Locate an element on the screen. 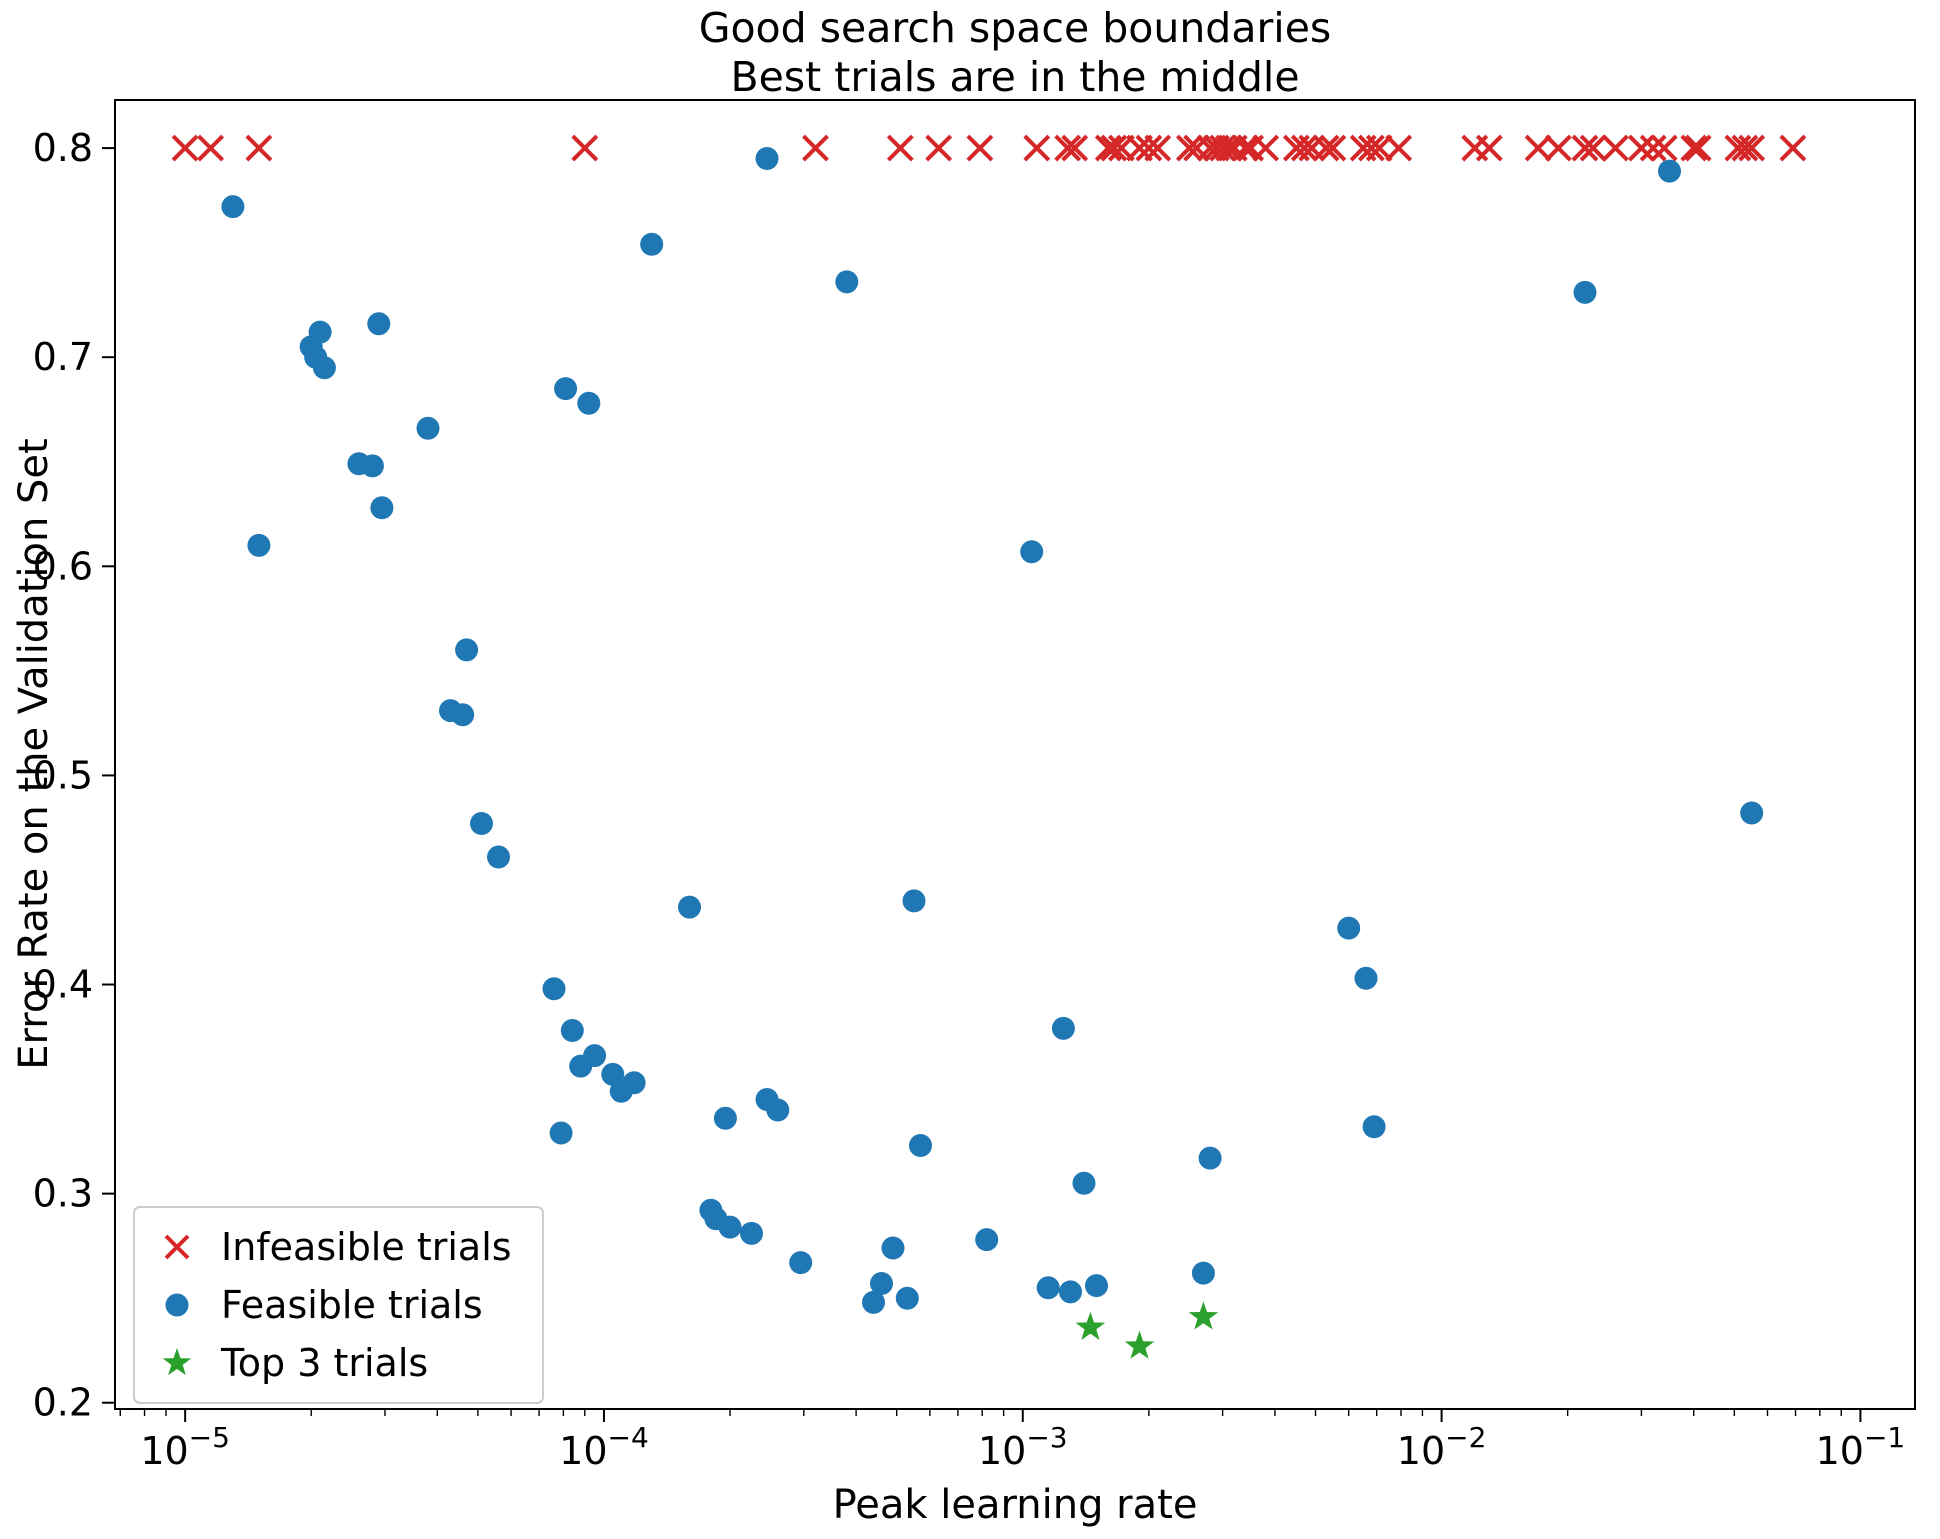  x-marker-icon is located at coordinates (177, 1247).